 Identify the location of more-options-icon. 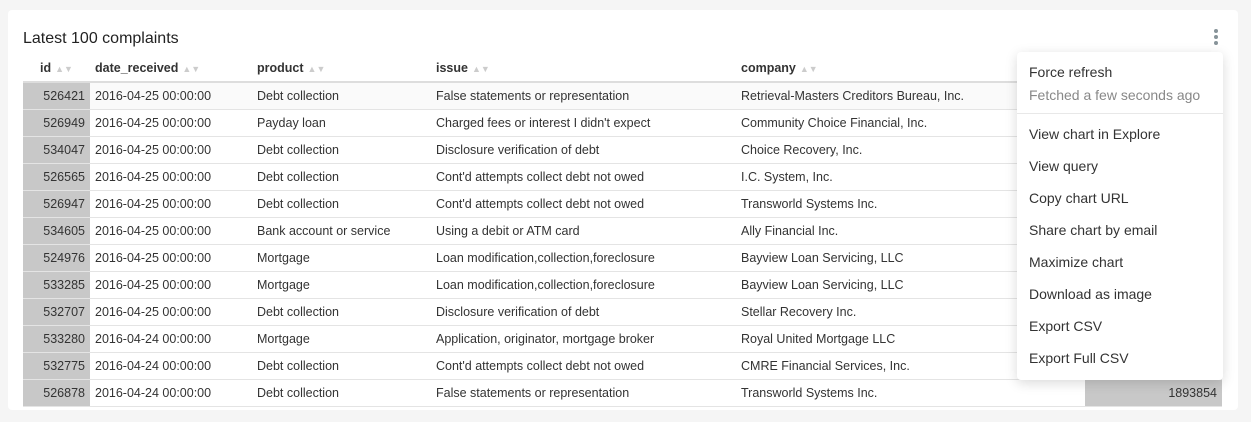
(1216, 40).